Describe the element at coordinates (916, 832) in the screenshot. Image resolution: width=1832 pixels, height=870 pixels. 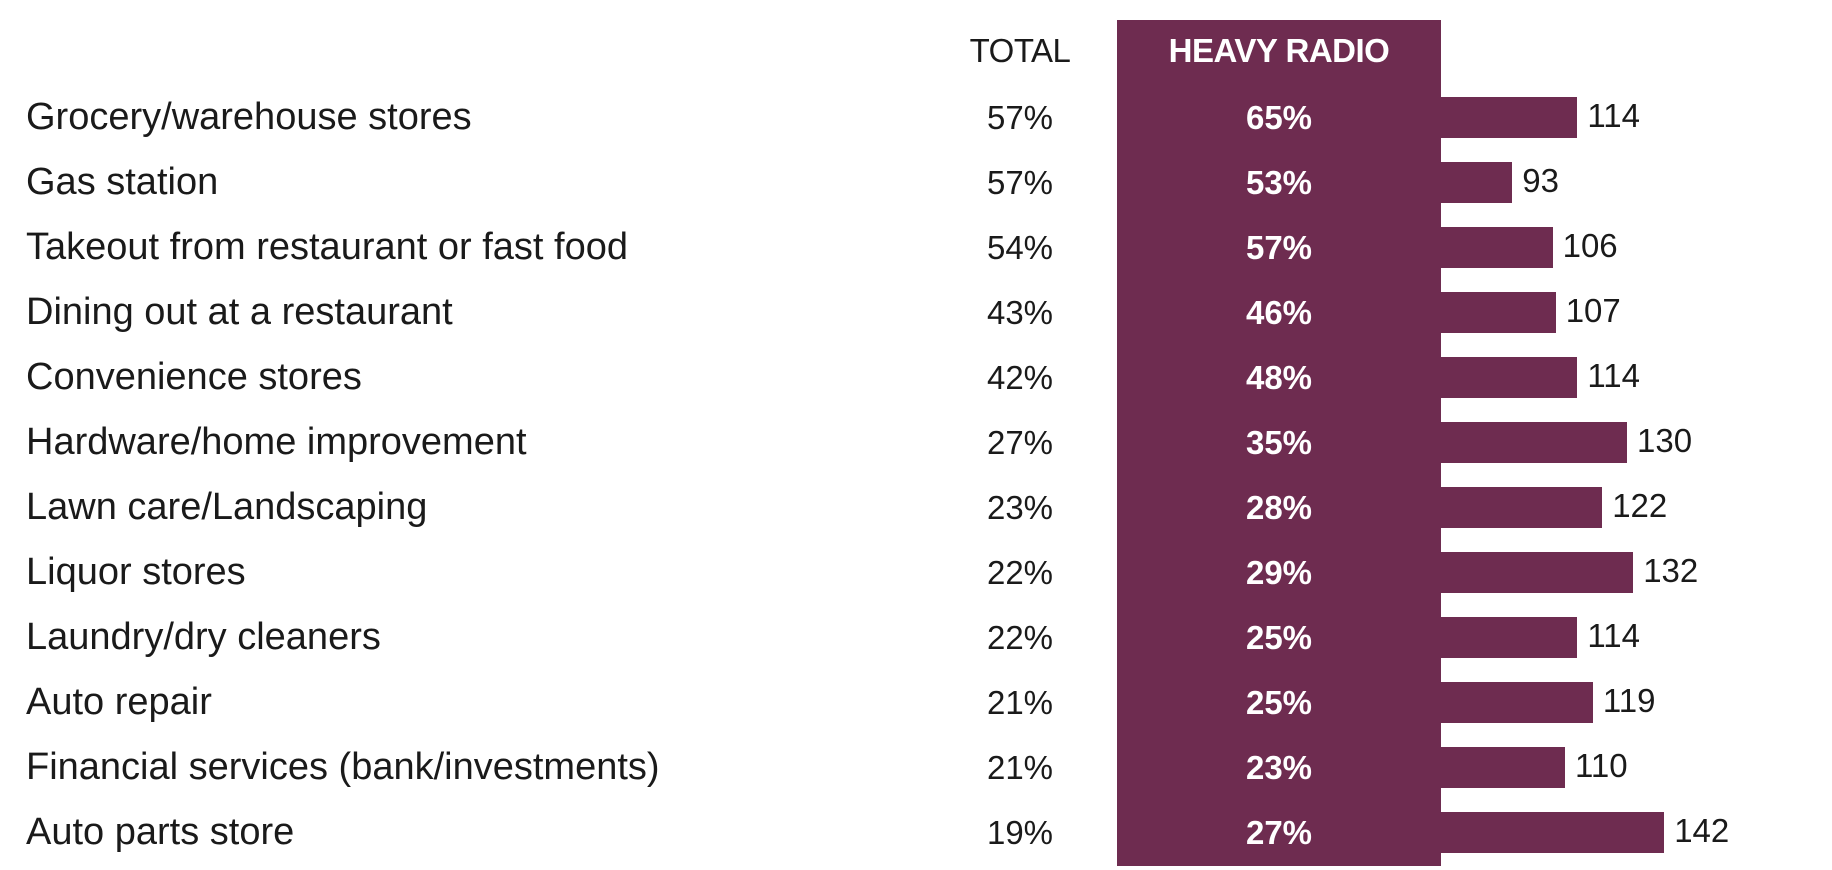
I see `table-row: Auto parts store 19% 27% 142` at that location.